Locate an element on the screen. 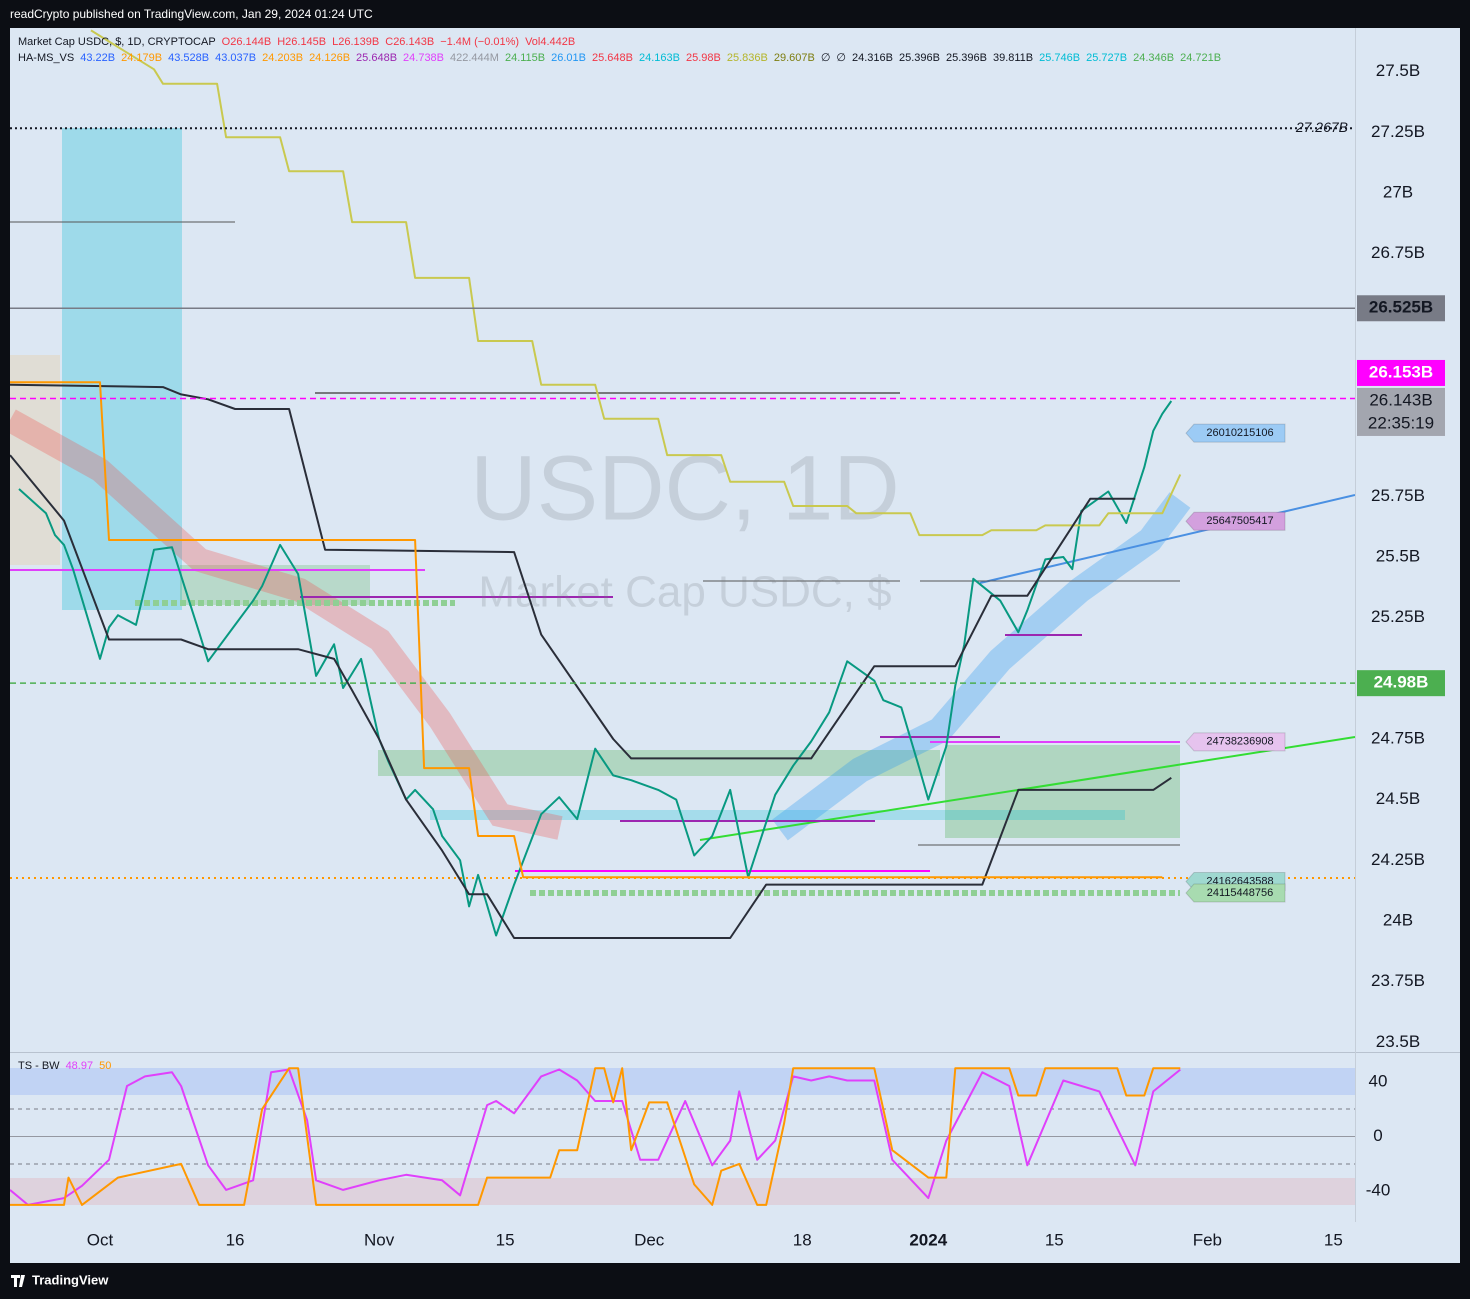 This screenshot has width=1470, height=1299. oscillator-pane is located at coordinates (595, 1136).